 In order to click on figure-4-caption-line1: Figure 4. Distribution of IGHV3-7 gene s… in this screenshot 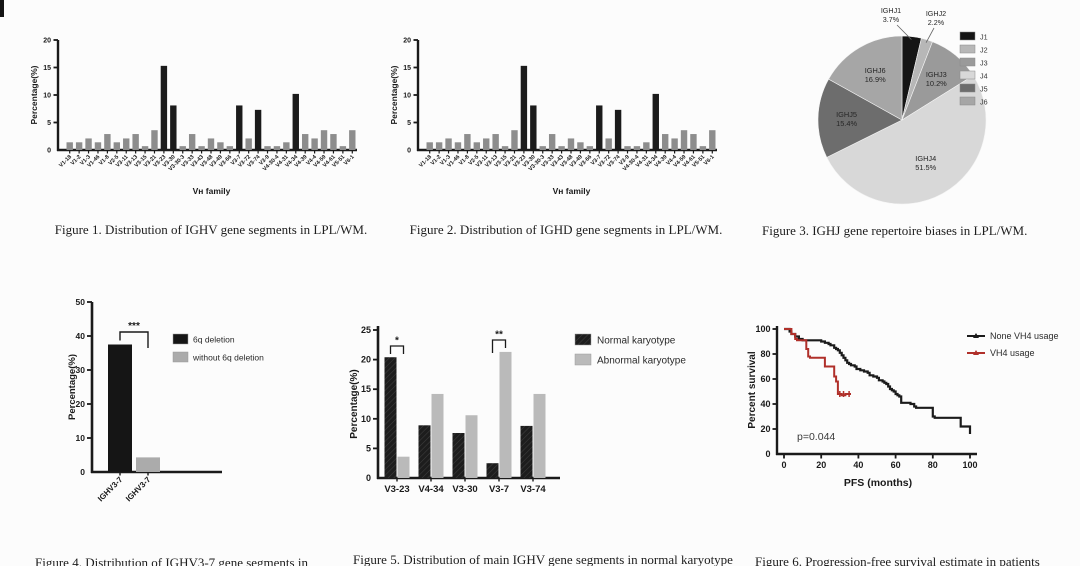, I will do `click(171, 560)`.